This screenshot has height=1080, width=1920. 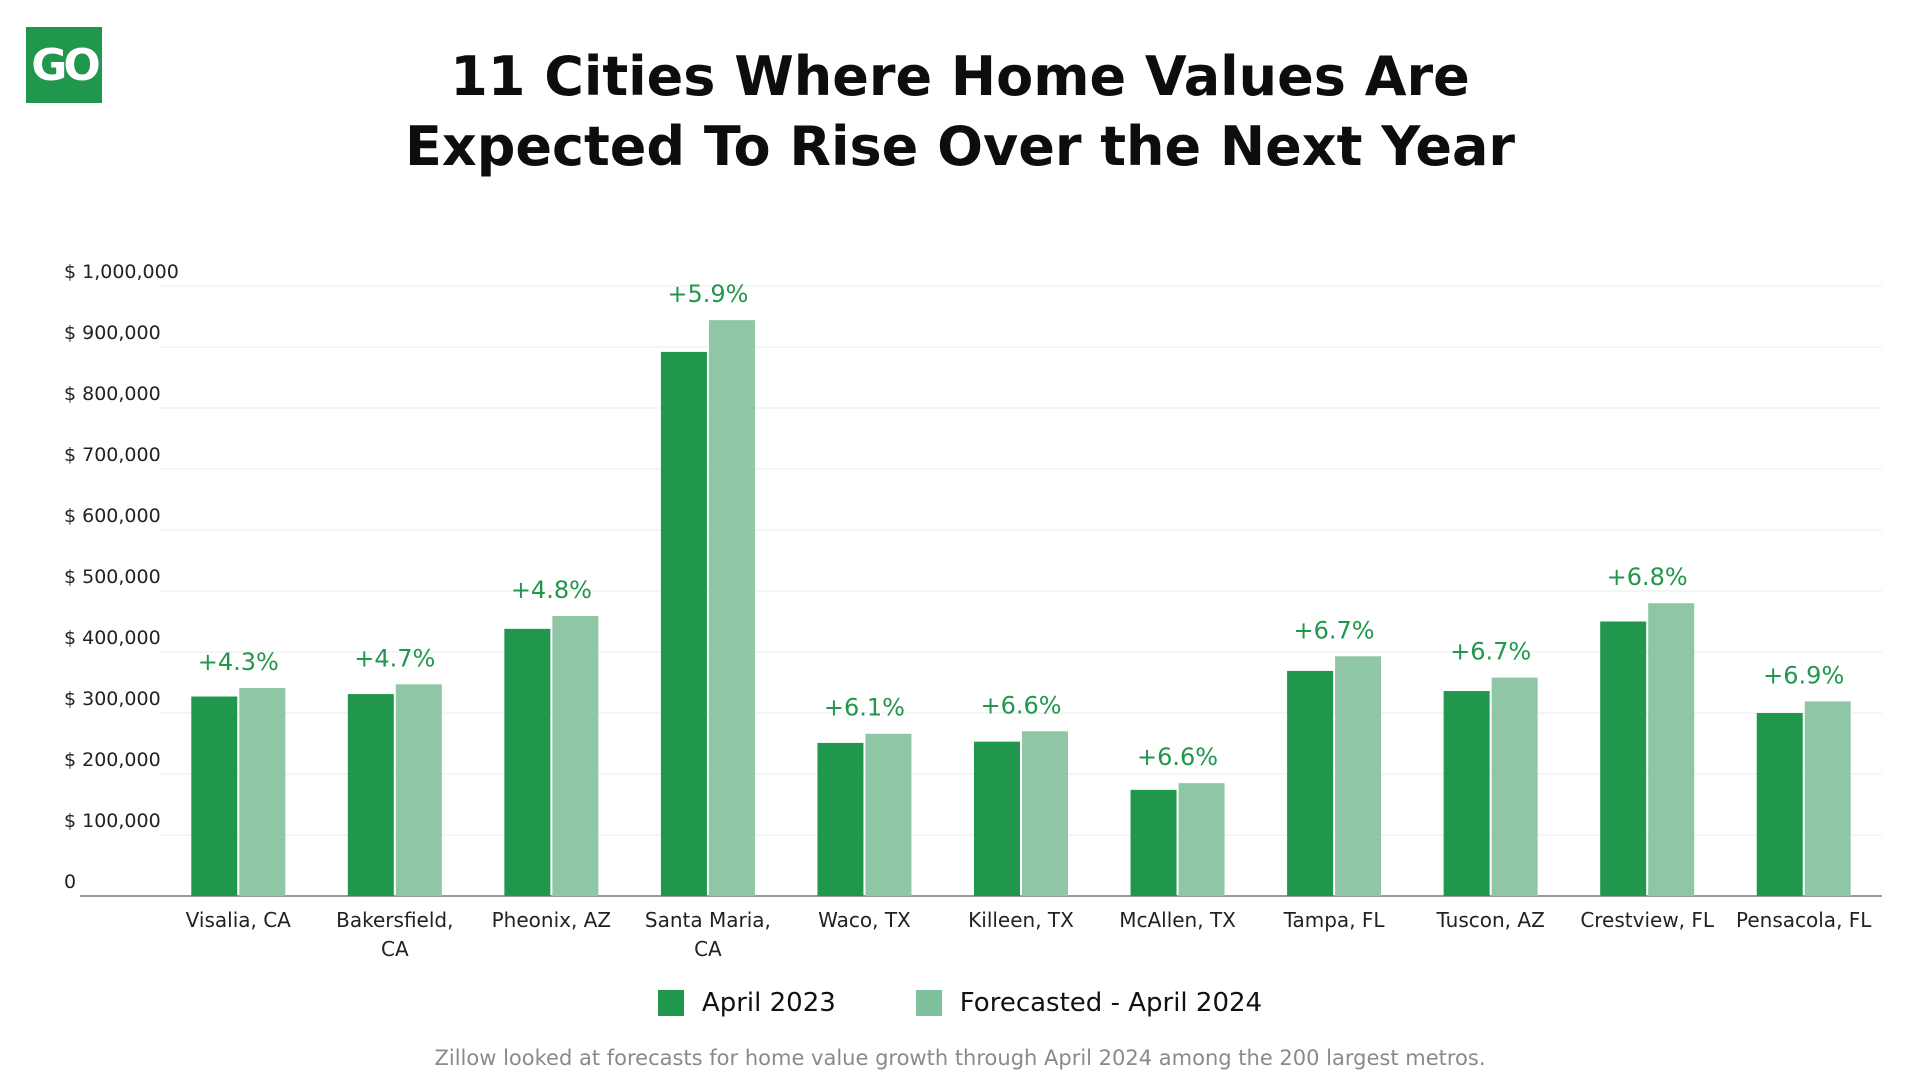 I want to click on legend-swatch-april-2023, so click(x=670, y=1003).